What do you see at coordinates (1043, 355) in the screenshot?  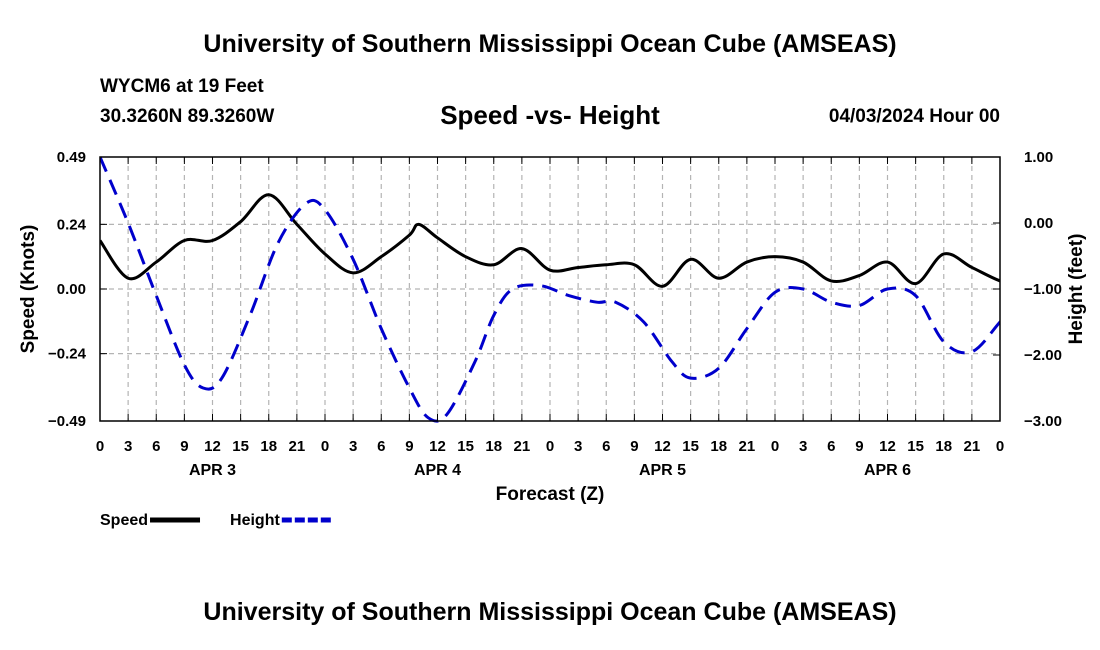 I see `y-right-tick-label: −2.00` at bounding box center [1043, 355].